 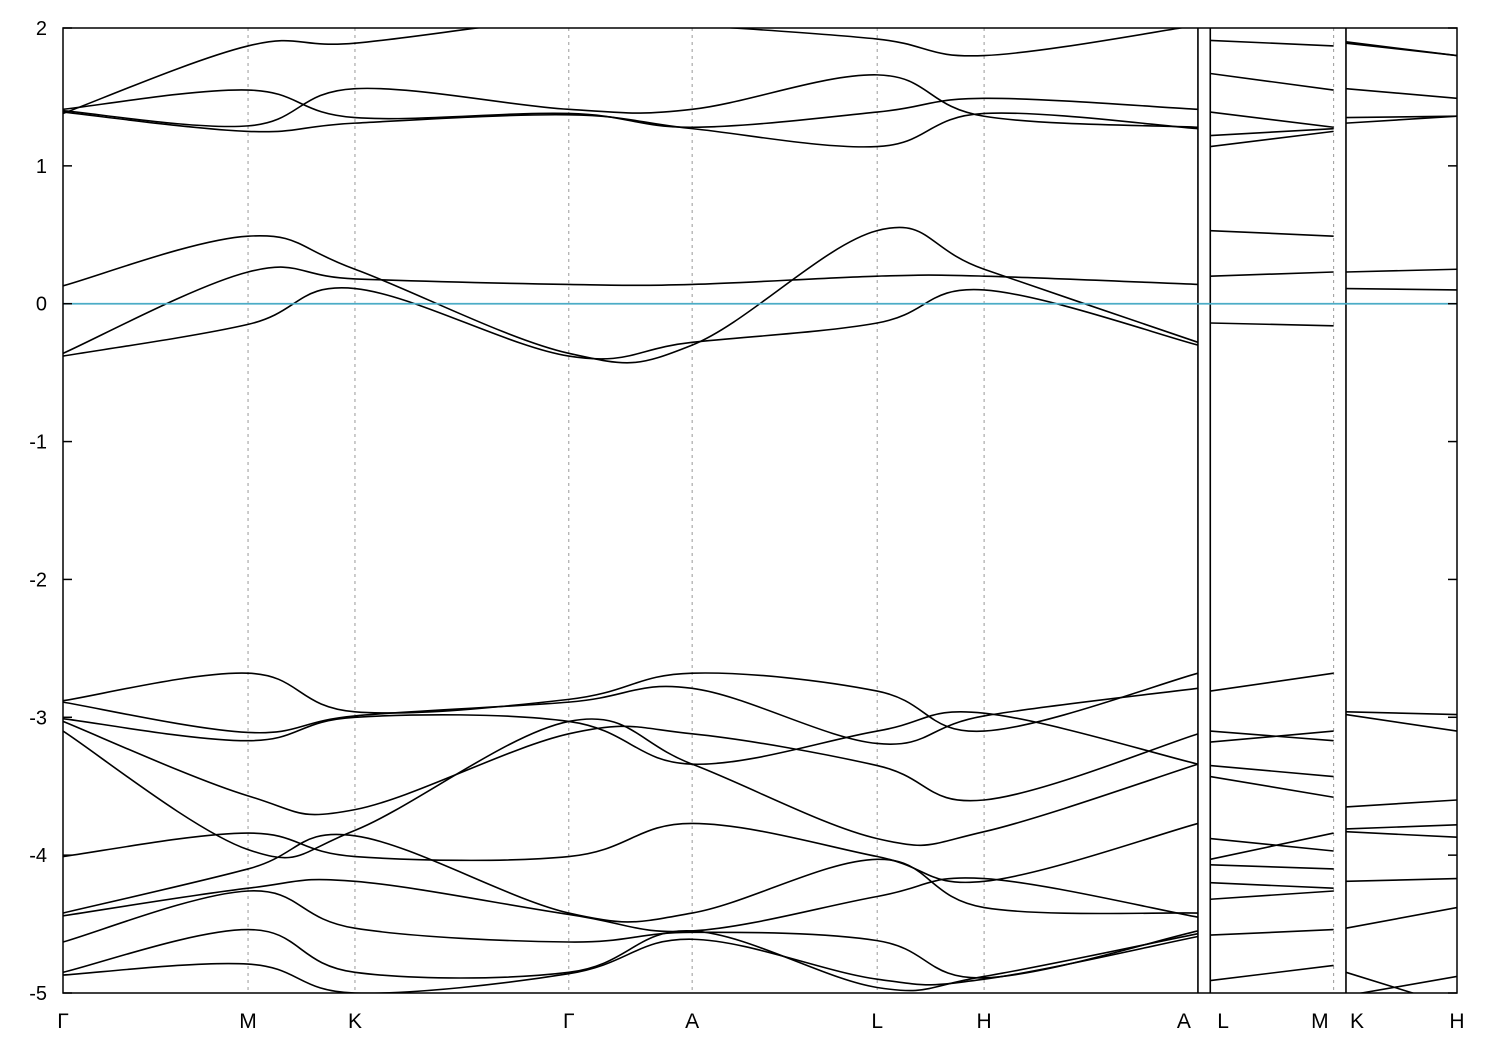 I want to click on y-tick-label: 2, so click(x=41, y=29).